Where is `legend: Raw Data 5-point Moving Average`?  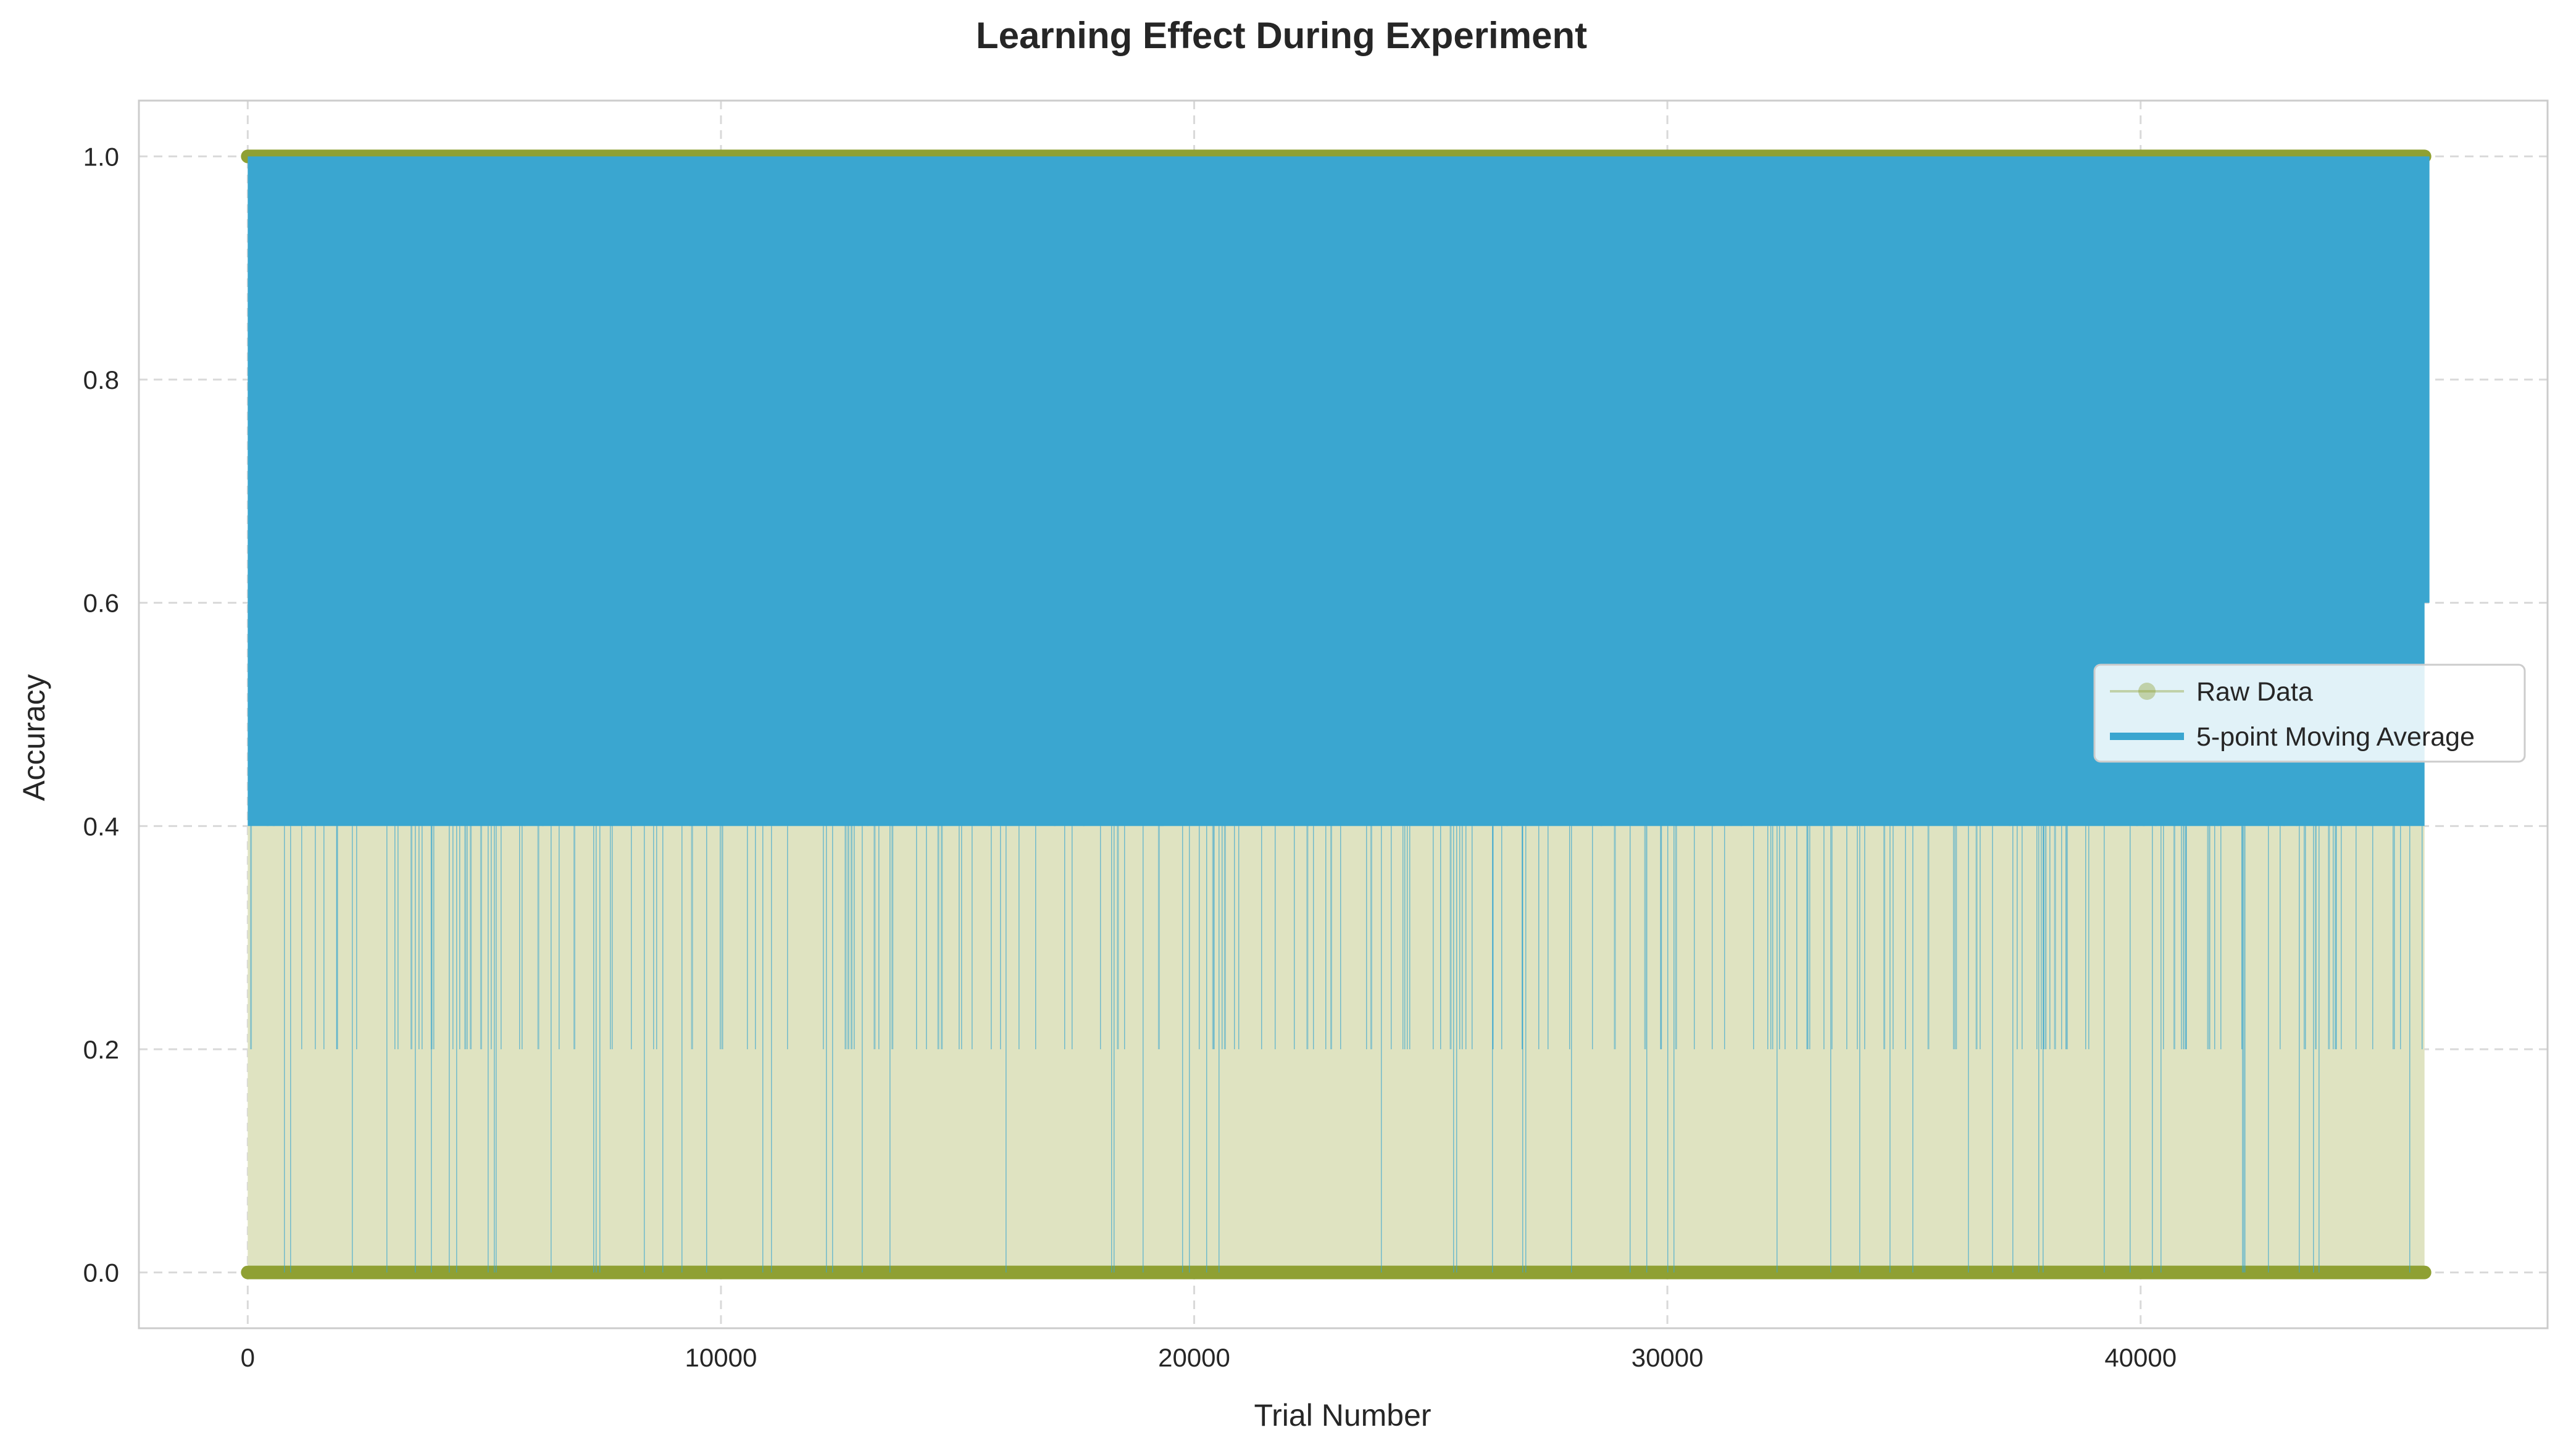
legend: Raw Data 5-point Moving Average is located at coordinates (2310, 714).